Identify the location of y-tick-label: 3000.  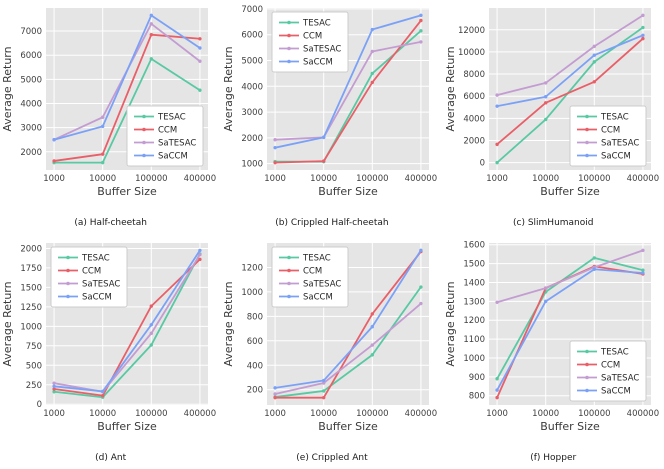
(32, 129).